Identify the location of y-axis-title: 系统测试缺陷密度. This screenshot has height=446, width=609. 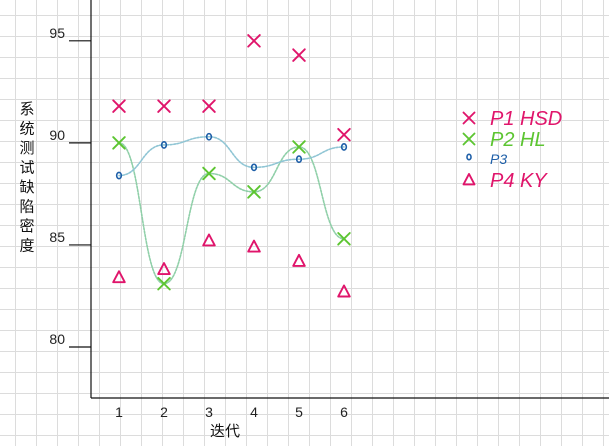
(26, 177).